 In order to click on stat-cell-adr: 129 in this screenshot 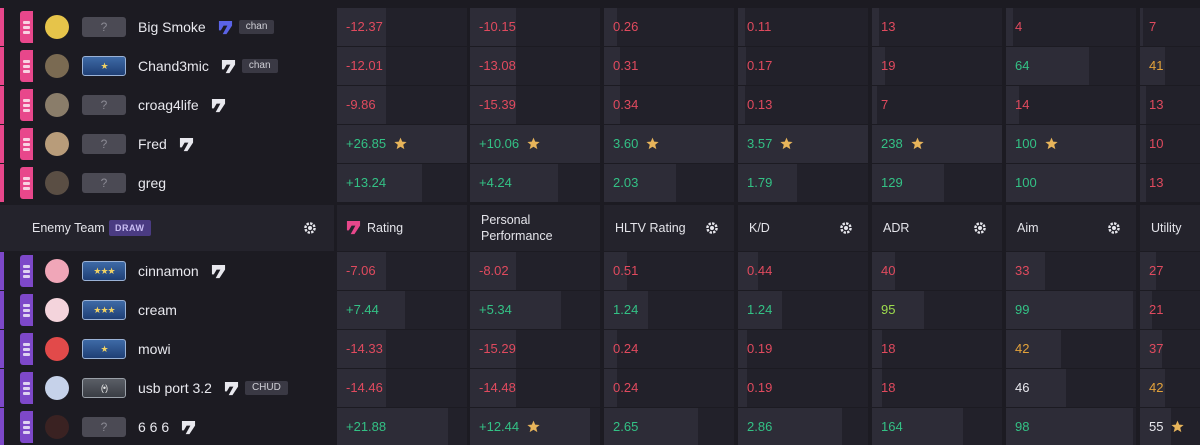, I will do `click(937, 183)`.